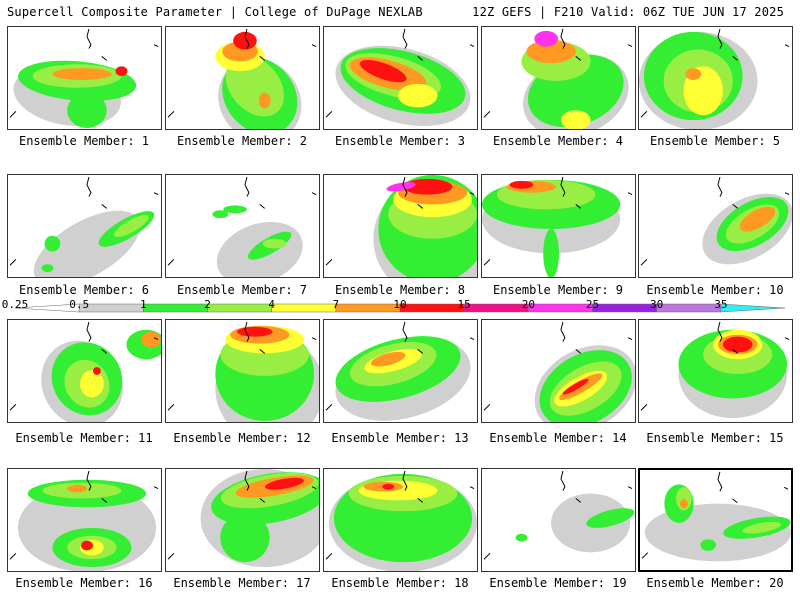  What do you see at coordinates (15, 304) in the screenshot?
I see `colorbar-tick-label: 0.25` at bounding box center [15, 304].